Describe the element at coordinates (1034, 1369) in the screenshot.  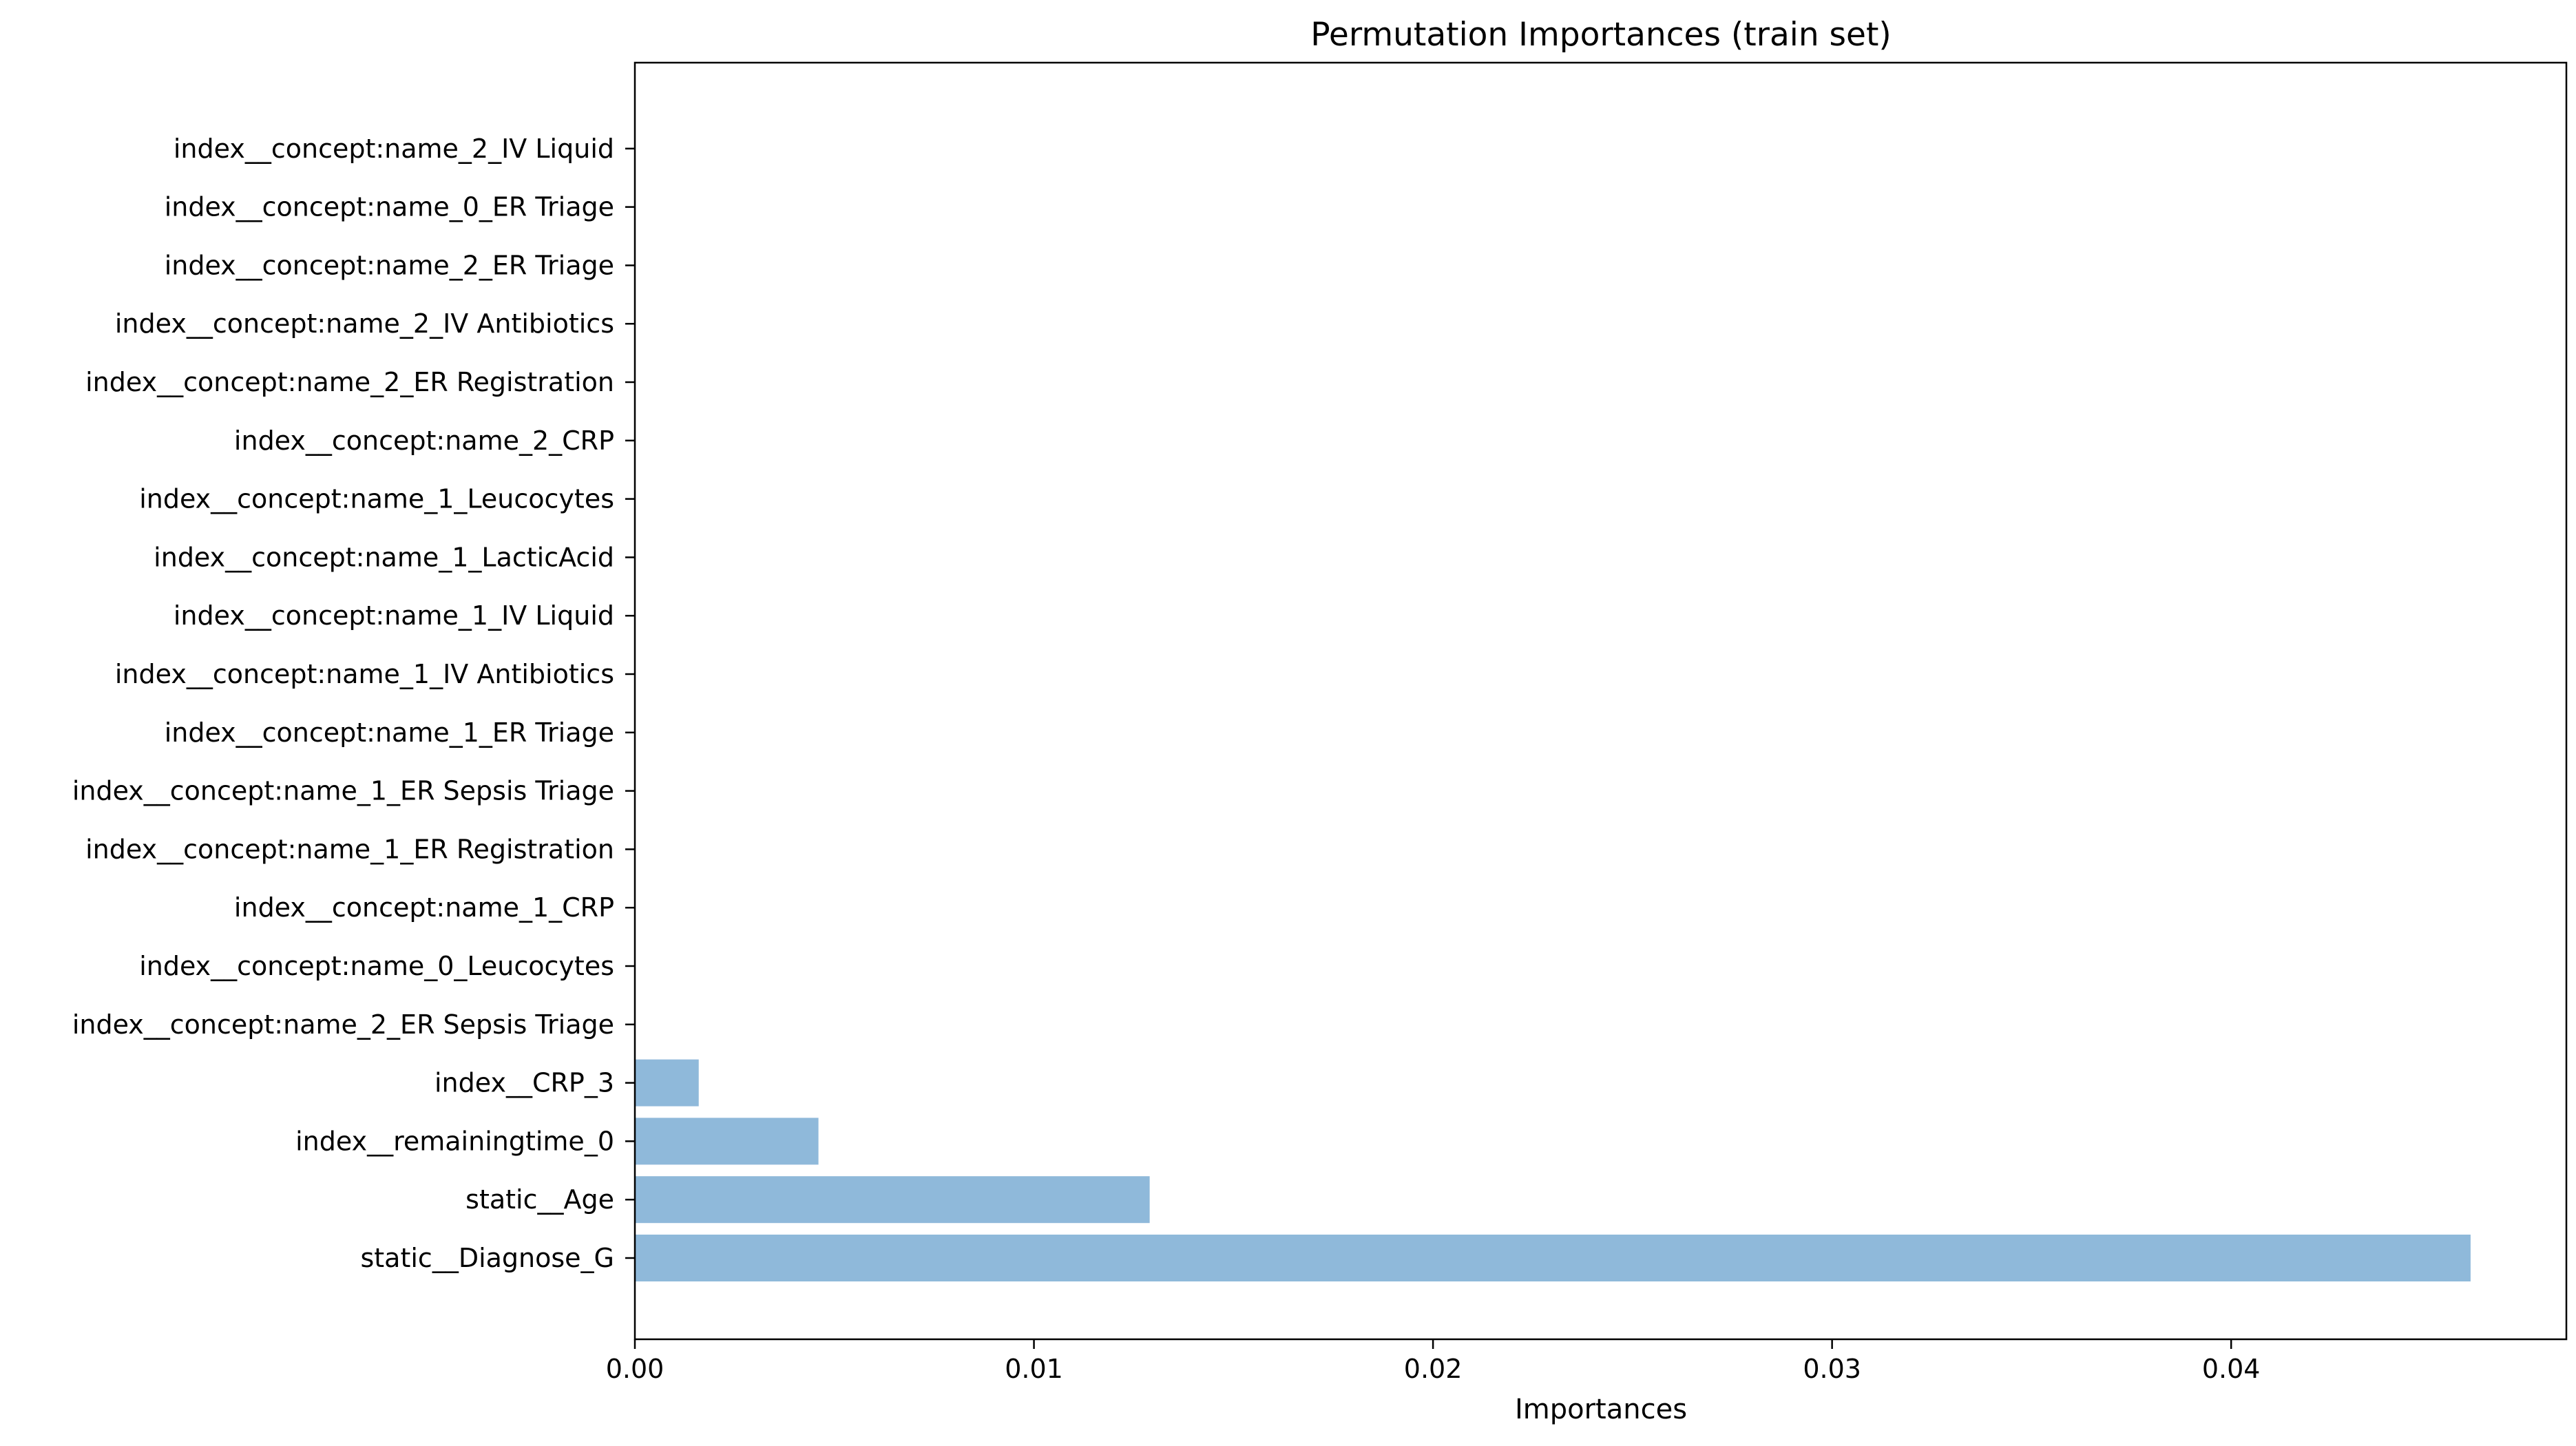
I see `x-tick-label: 0.01` at that location.